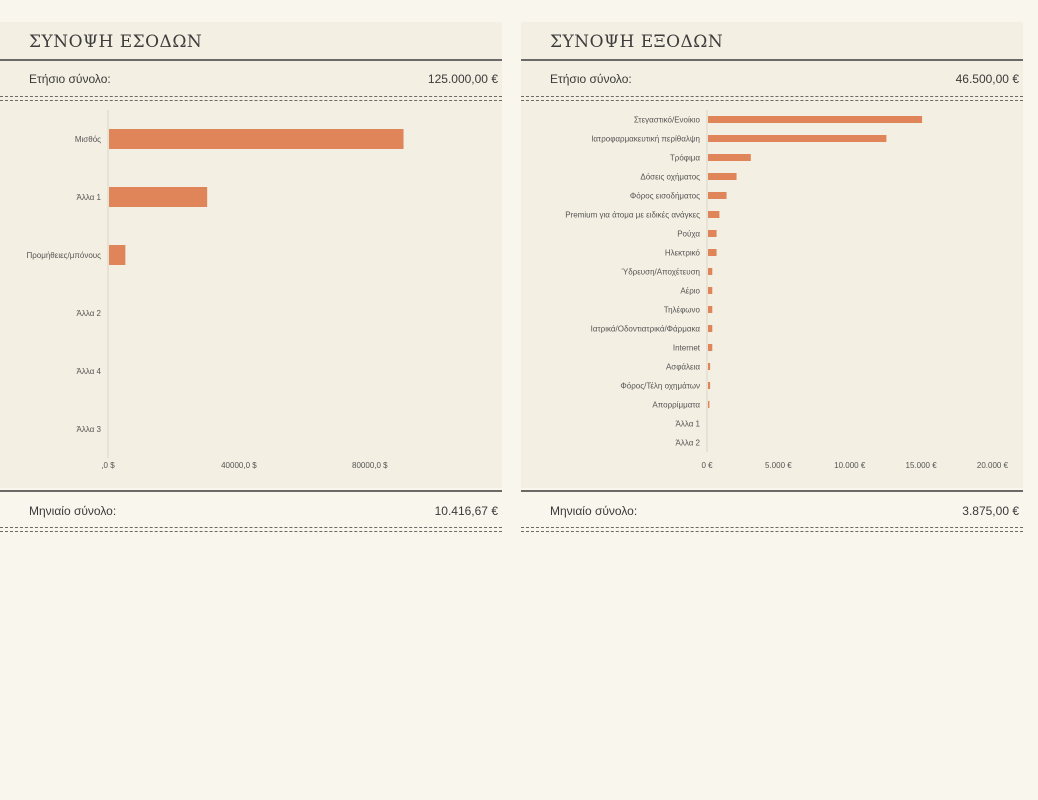 Image resolution: width=1038 pixels, height=800 pixels. Describe the element at coordinates (683, 367) in the screenshot. I see `category-label: Ασφάλεια` at that location.